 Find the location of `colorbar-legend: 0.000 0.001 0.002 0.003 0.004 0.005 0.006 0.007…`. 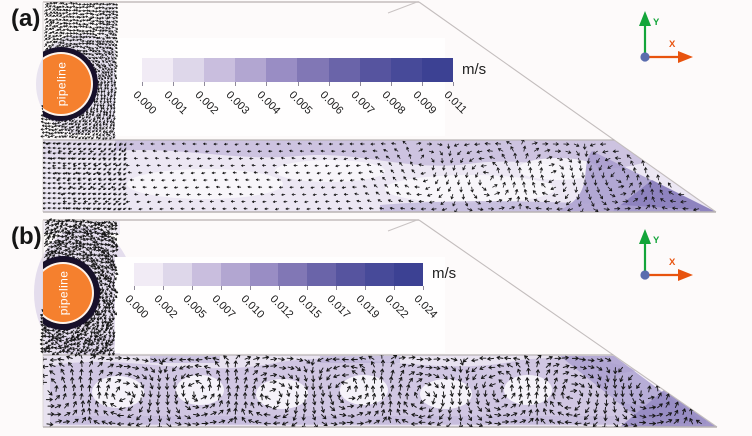

colorbar-legend: 0.000 0.001 0.002 0.003 0.004 0.005 0.006 0.007… is located at coordinates (308, 87).